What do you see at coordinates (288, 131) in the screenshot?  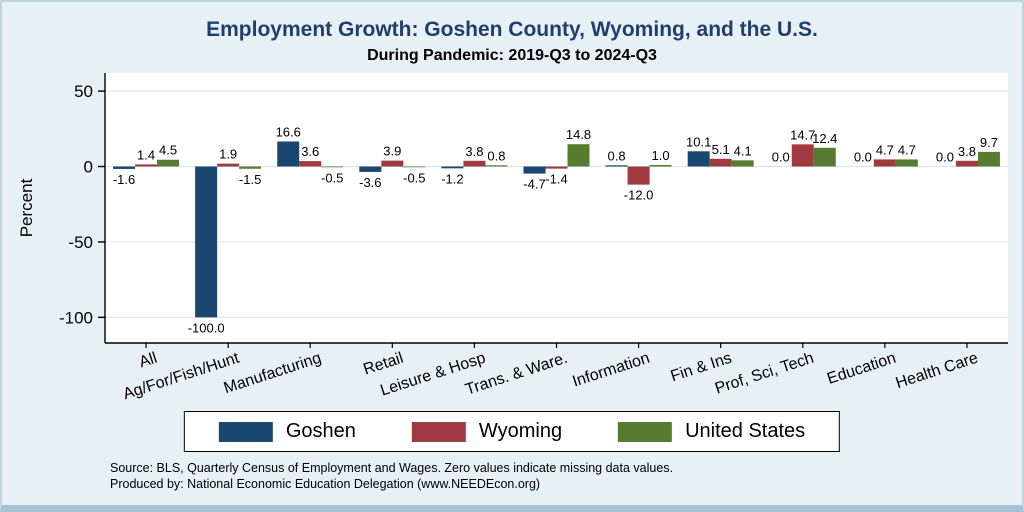 I see `value-label: 16.6` at bounding box center [288, 131].